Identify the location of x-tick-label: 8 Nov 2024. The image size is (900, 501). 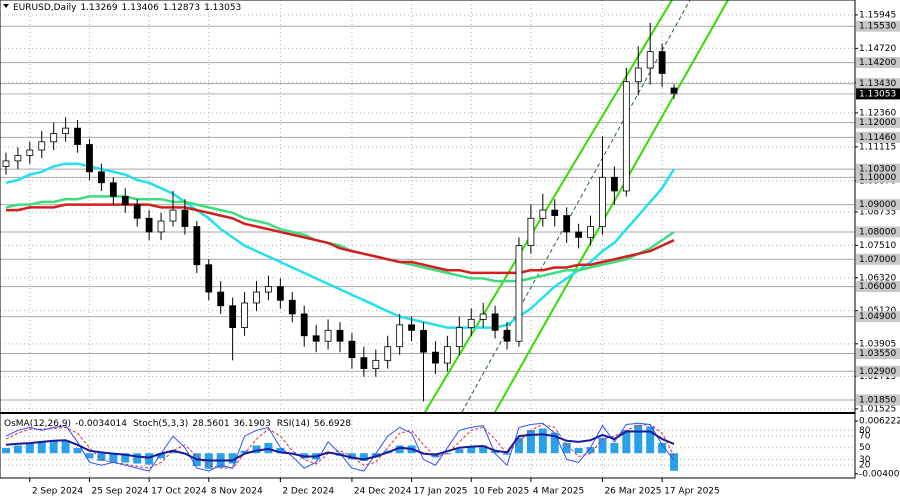
(237, 492).